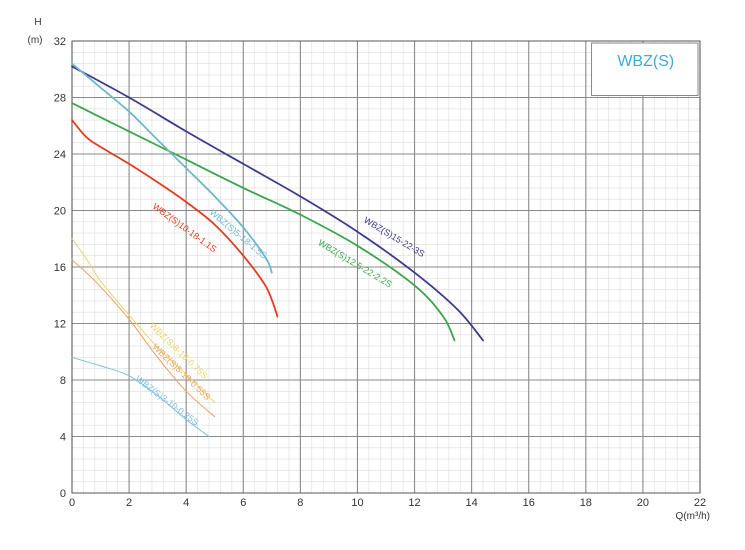 This screenshot has height=550, width=745. I want to click on x-tick-label: 10, so click(357, 503).